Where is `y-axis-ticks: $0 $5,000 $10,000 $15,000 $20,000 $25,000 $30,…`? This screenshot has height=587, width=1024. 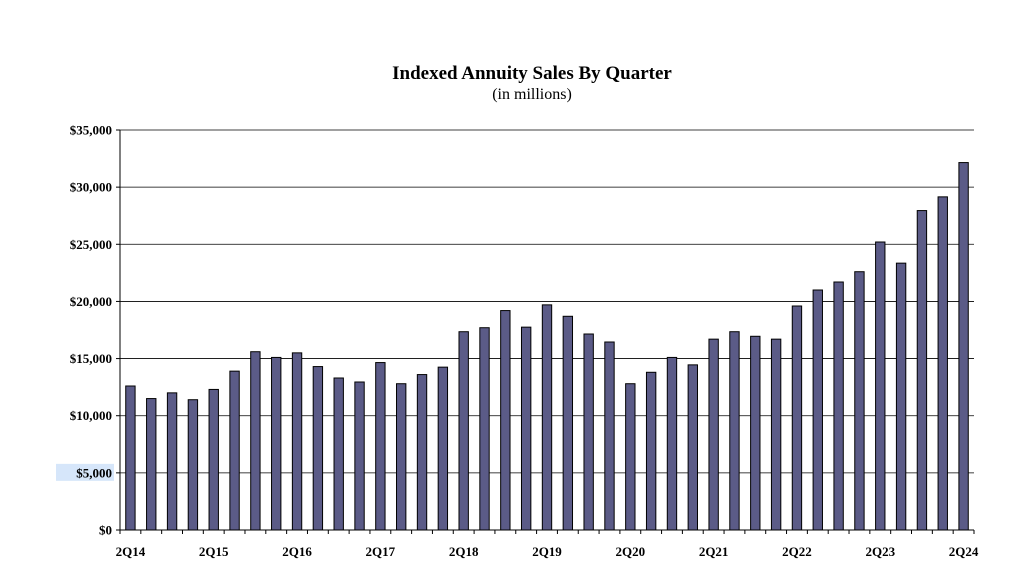
y-axis-ticks: $0 $5,000 $10,000 $15,000 $20,000 $25,000 $30,… is located at coordinates (85, 330).